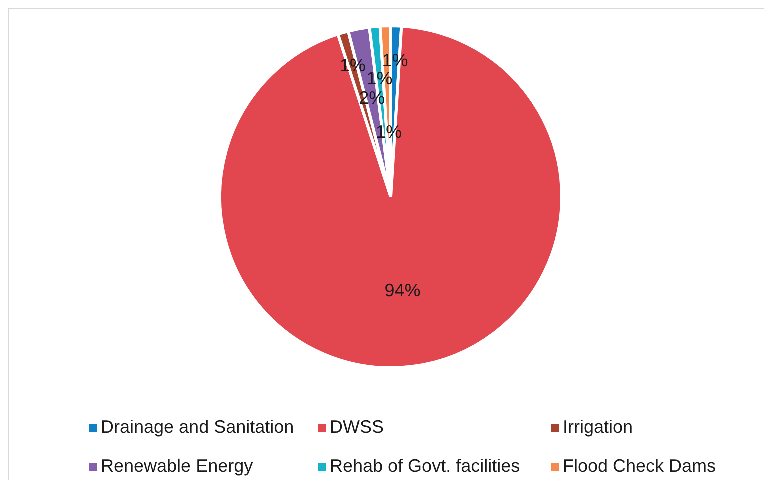  What do you see at coordinates (177, 466) in the screenshot?
I see `legend-label: Renewable Energy` at bounding box center [177, 466].